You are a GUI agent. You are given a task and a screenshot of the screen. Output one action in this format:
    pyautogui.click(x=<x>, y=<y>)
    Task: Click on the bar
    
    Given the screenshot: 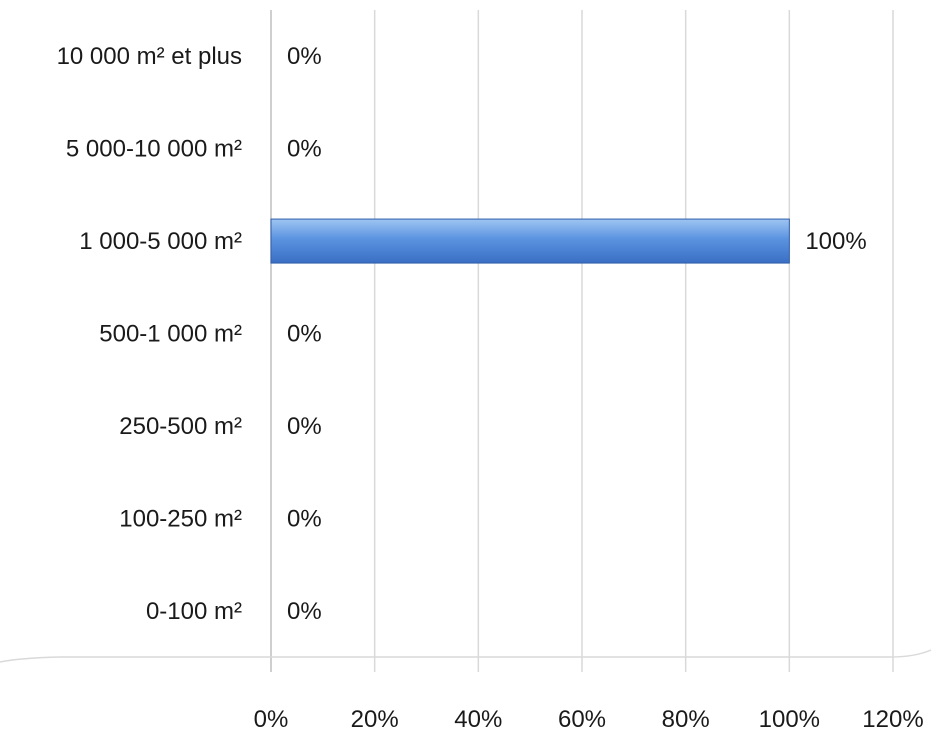 What is the action you would take?
    pyautogui.click(x=530, y=241)
    